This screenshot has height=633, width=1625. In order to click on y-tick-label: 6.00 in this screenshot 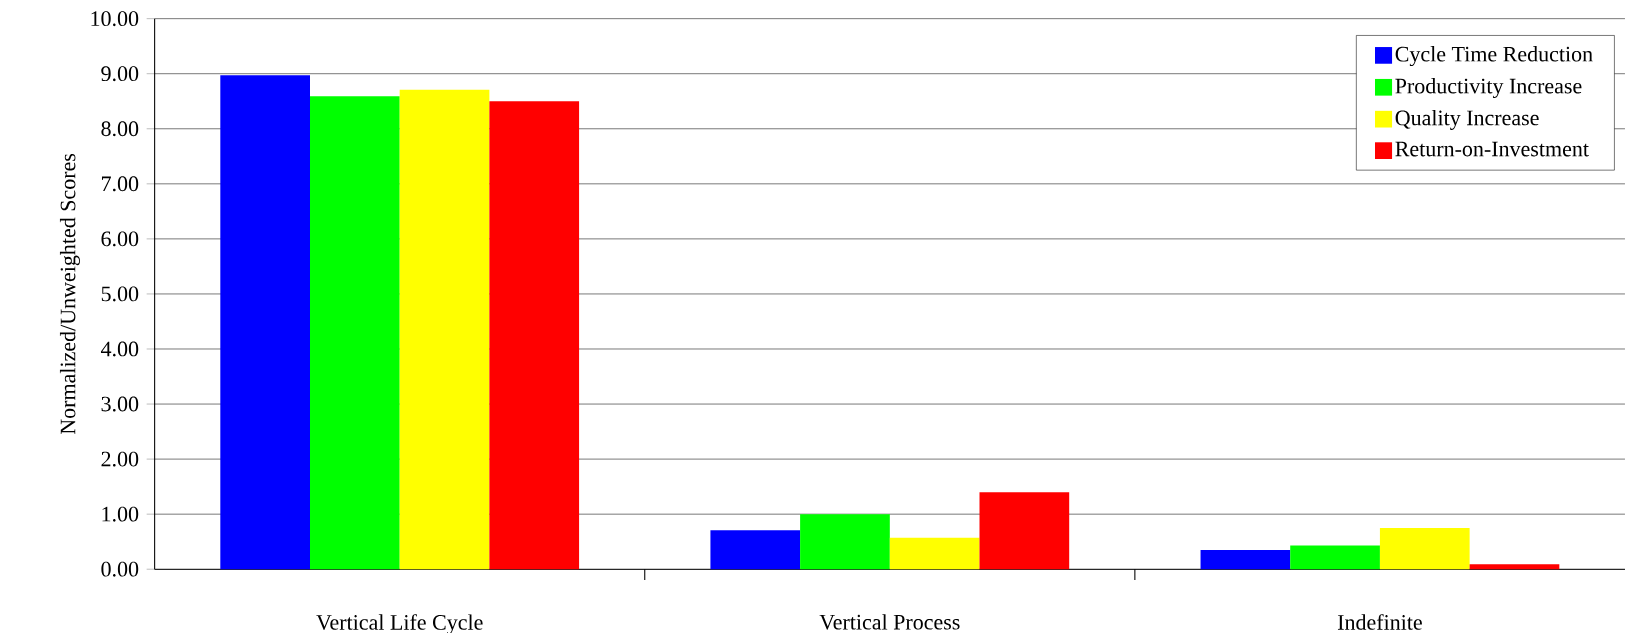, I will do `click(120, 239)`.